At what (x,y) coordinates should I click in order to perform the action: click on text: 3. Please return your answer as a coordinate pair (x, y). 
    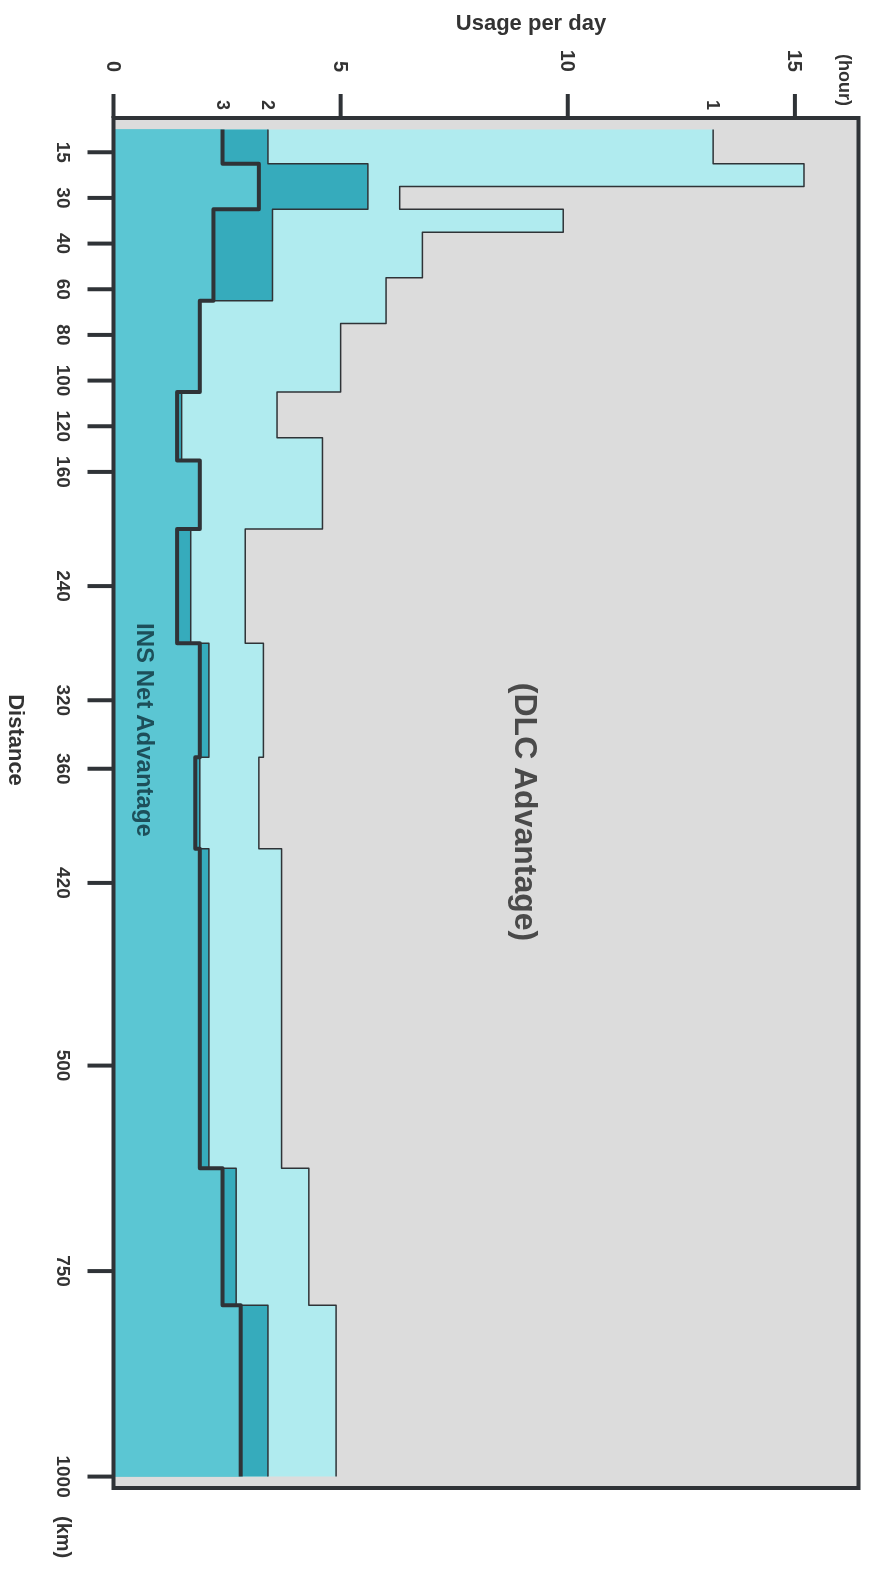
    Looking at the image, I should click on (222, 104).